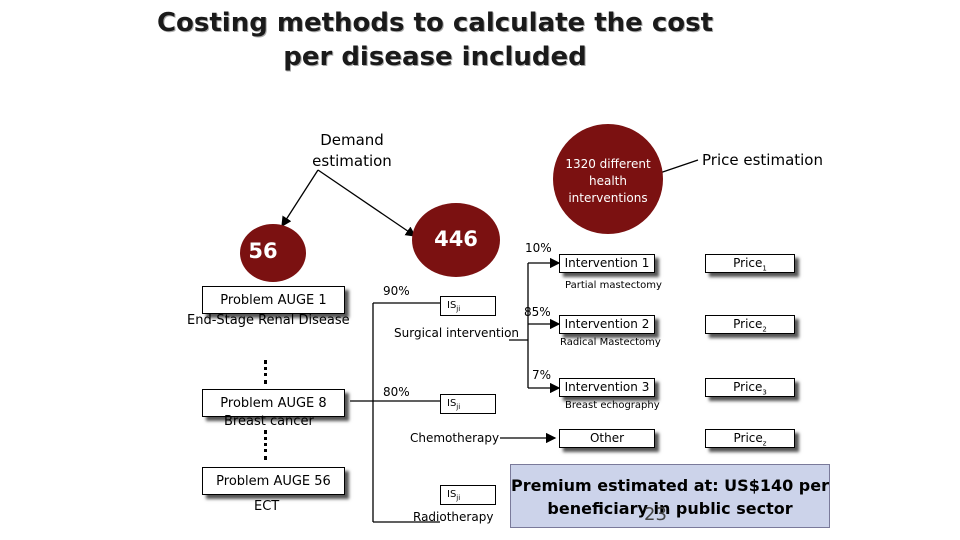 This screenshot has height=540, width=960. I want to click on intervention-3-desc: Breast echography, so click(612, 405).